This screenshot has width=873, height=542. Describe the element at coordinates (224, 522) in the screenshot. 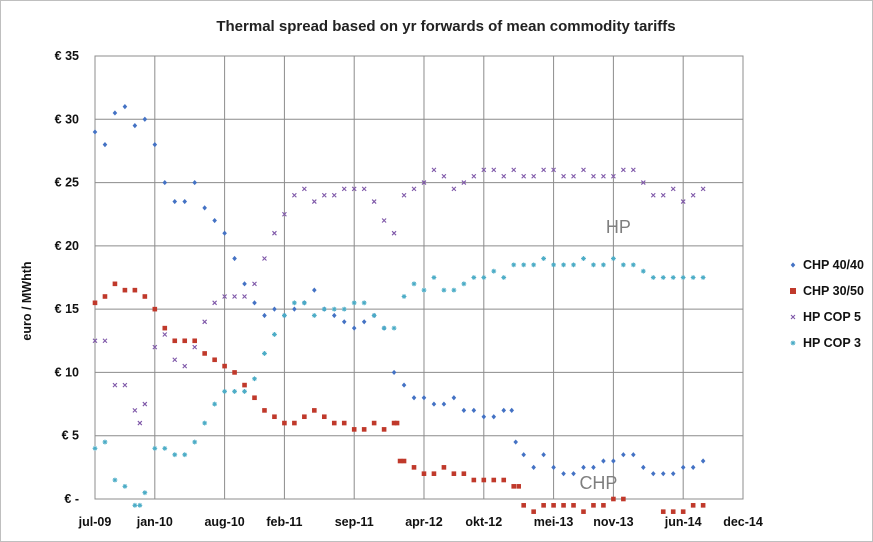

I see `x-tick-label: aug-10` at that location.